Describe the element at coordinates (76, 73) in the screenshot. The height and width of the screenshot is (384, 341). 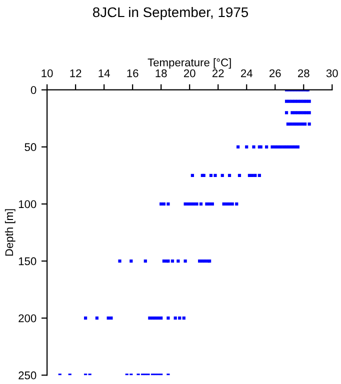
I see `x-tick-label: 12` at that location.